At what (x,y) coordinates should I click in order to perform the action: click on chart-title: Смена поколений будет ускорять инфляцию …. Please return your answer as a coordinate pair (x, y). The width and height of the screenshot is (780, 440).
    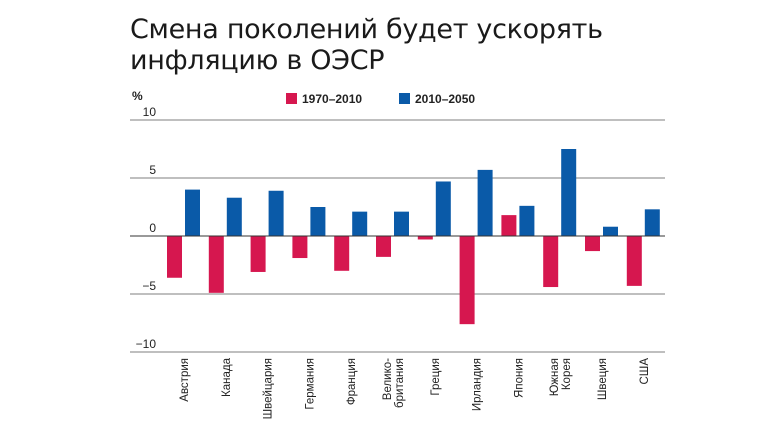
    Looking at the image, I should click on (410, 45).